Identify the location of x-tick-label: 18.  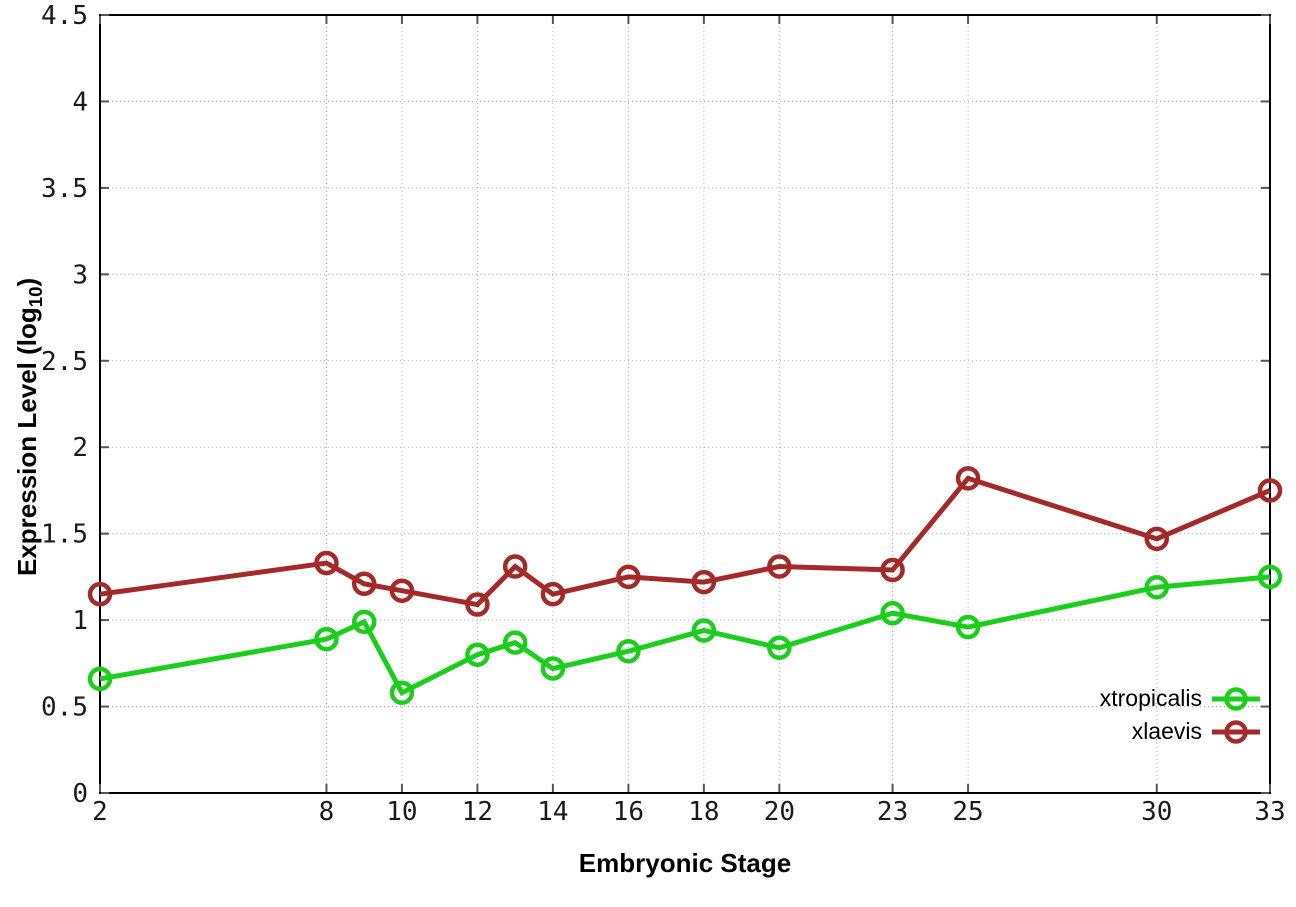
(703, 812).